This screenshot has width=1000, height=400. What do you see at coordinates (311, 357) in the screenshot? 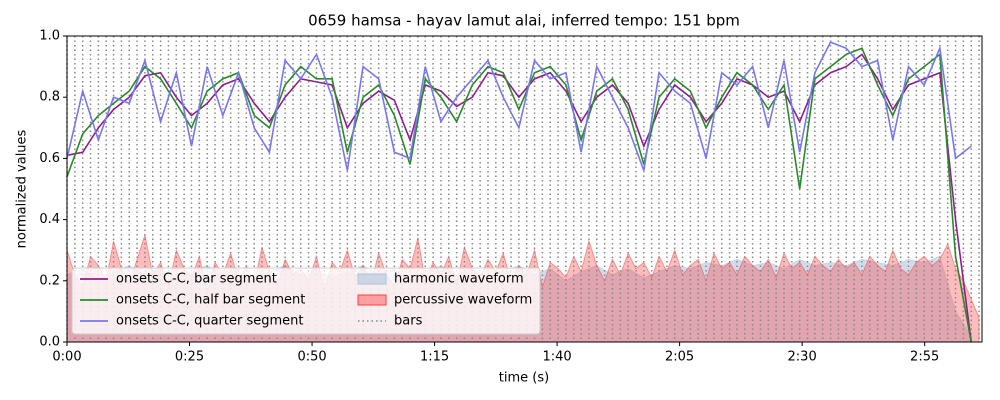
I see `x-tick-label: 0:50` at bounding box center [311, 357].